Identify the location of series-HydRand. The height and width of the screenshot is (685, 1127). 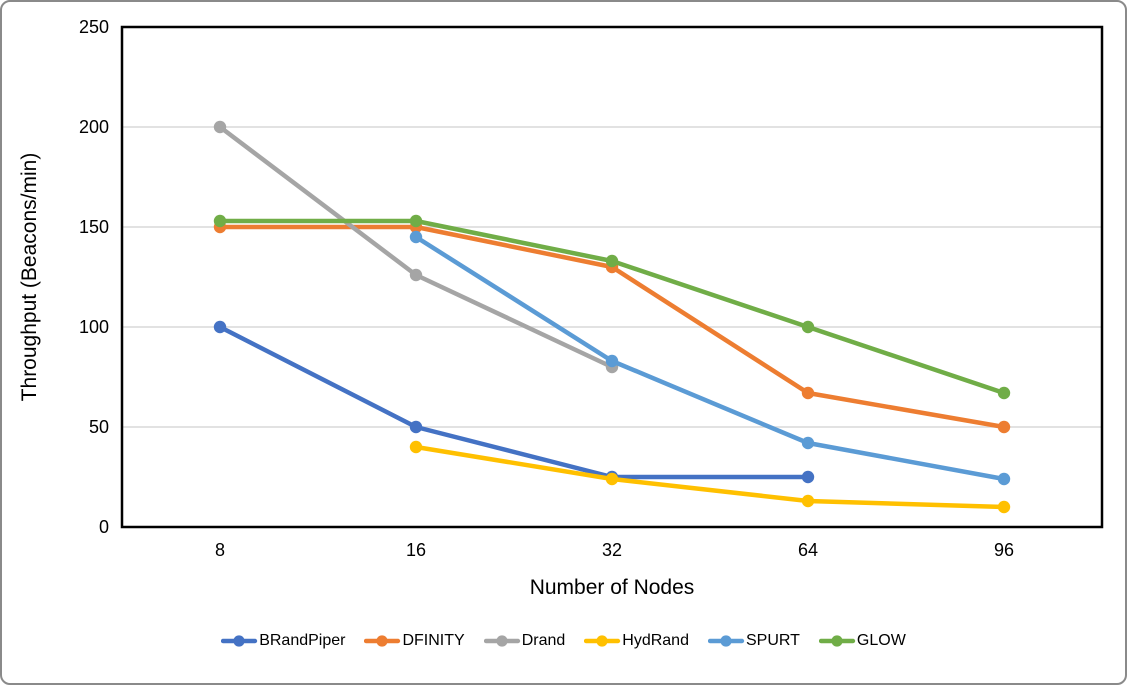
(710, 477).